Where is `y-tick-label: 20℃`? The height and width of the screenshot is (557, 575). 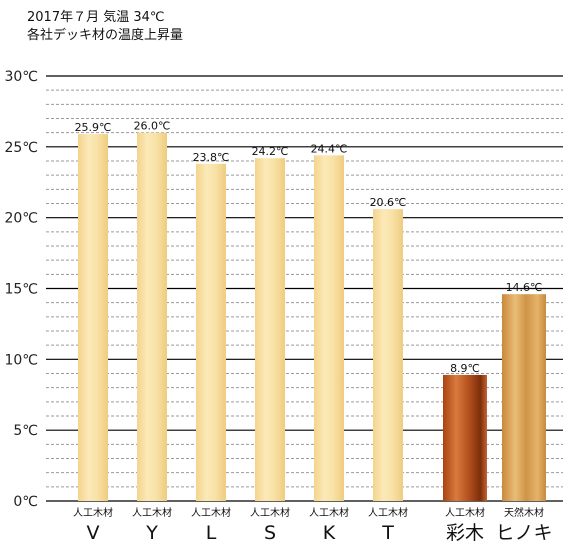
y-tick-label: 20℃ is located at coordinates (21, 219).